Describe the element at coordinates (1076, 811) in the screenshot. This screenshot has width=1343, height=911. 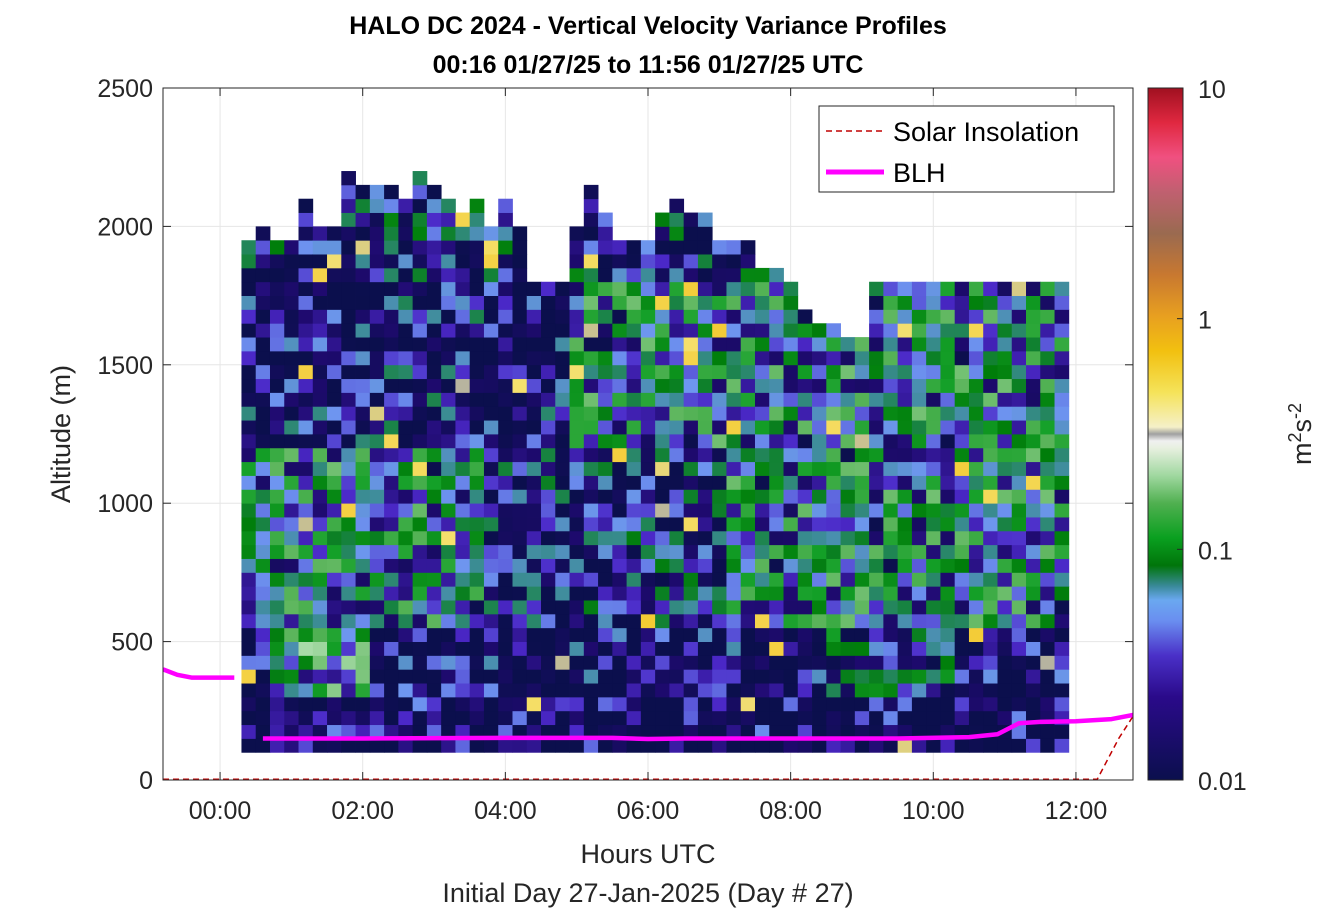
I see `x-tick-label-6: 12:00` at that location.